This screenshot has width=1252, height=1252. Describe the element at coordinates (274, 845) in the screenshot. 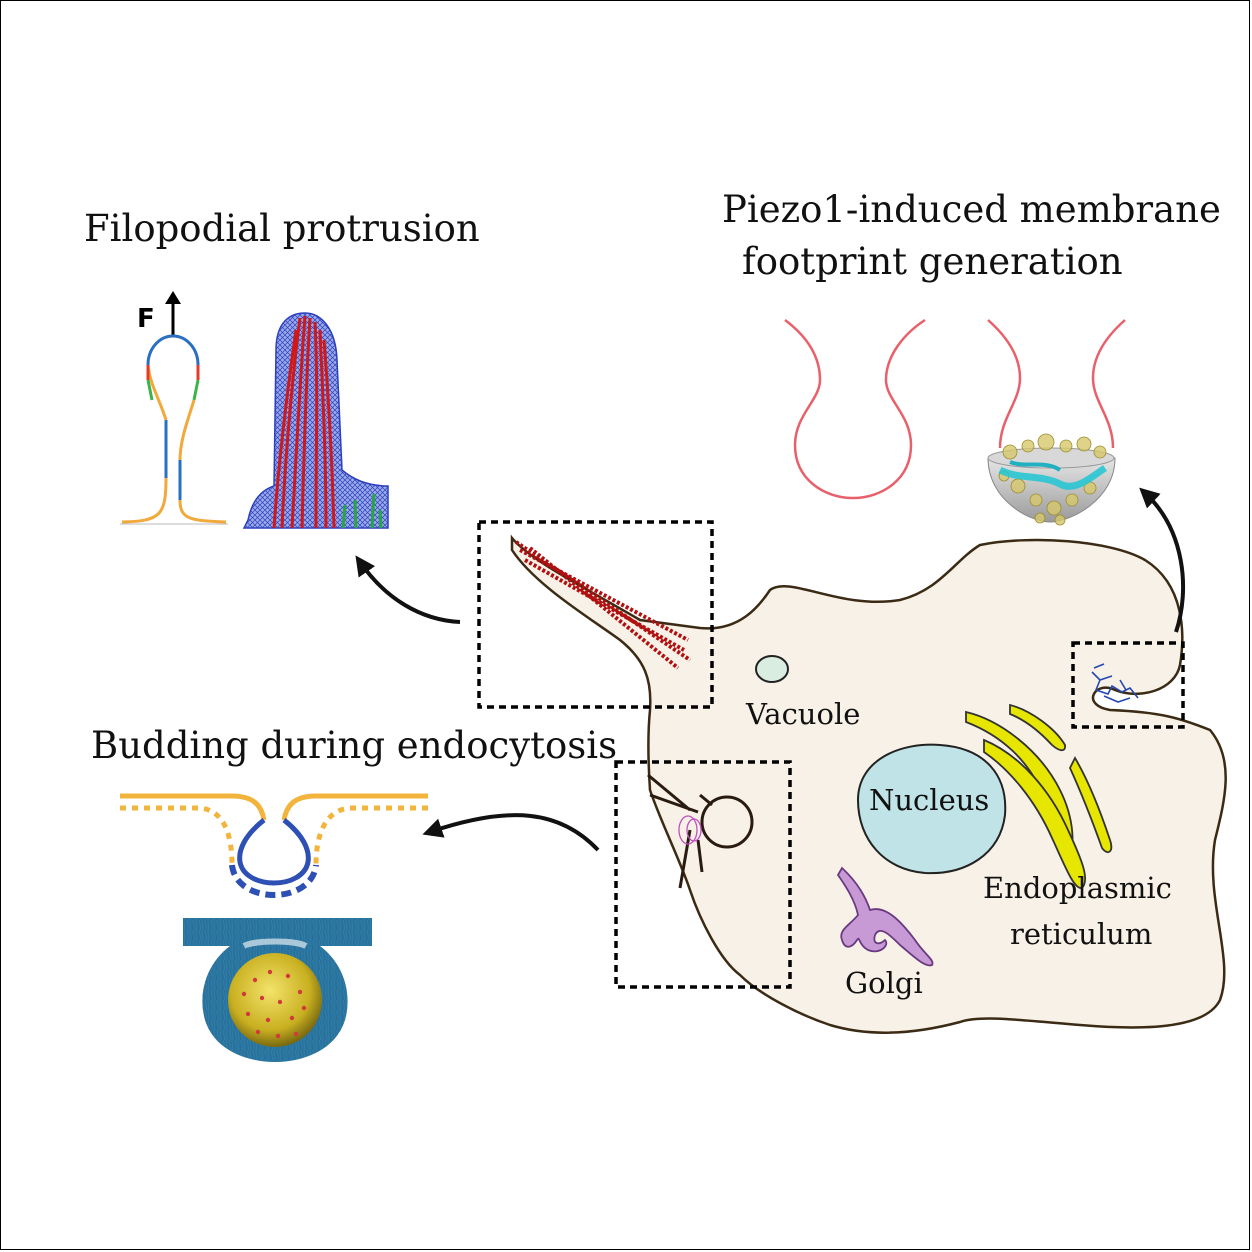

I see `bud-profile-model` at that location.